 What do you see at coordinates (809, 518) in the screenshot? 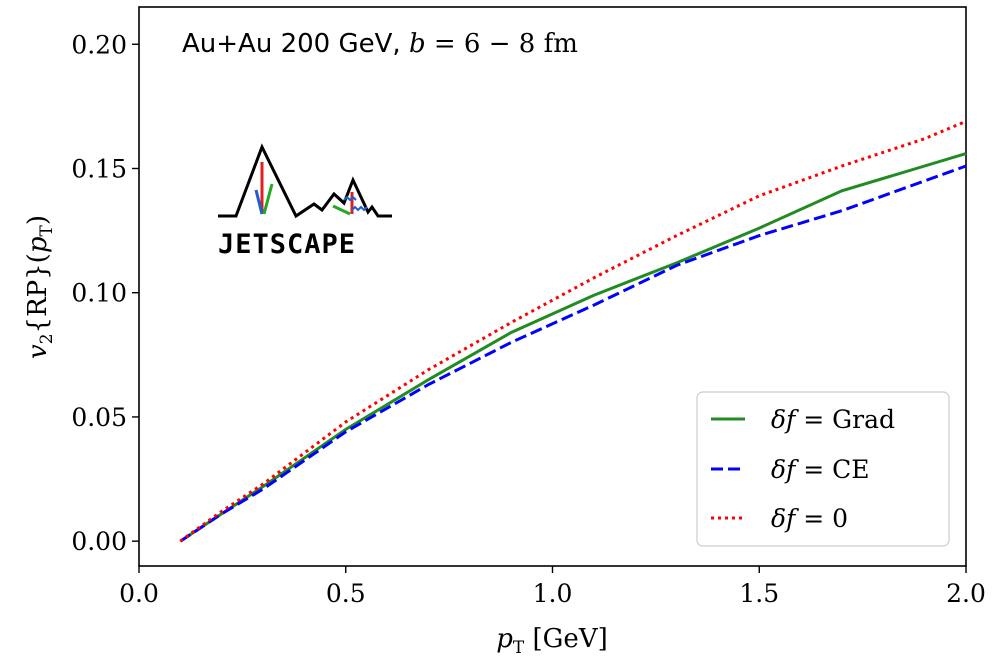
I see `legend-label-zero: δf = 0` at bounding box center [809, 518].